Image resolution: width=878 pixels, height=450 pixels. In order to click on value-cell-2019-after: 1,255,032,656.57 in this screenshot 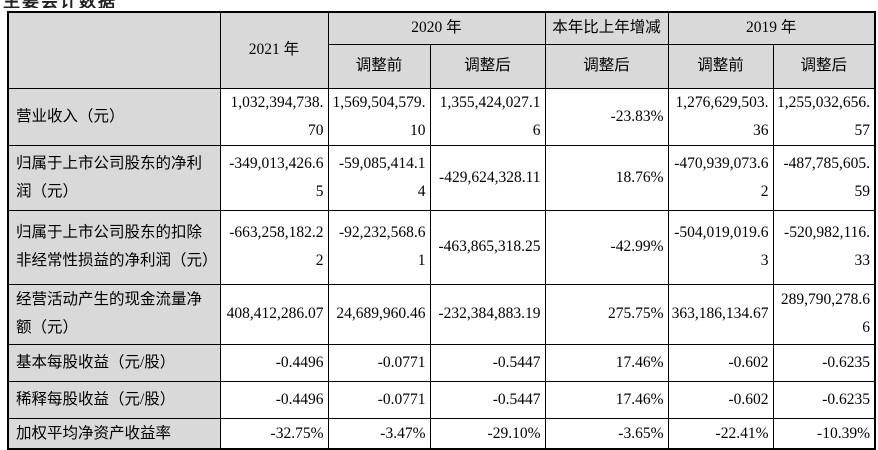, I will do `click(824, 116)`.